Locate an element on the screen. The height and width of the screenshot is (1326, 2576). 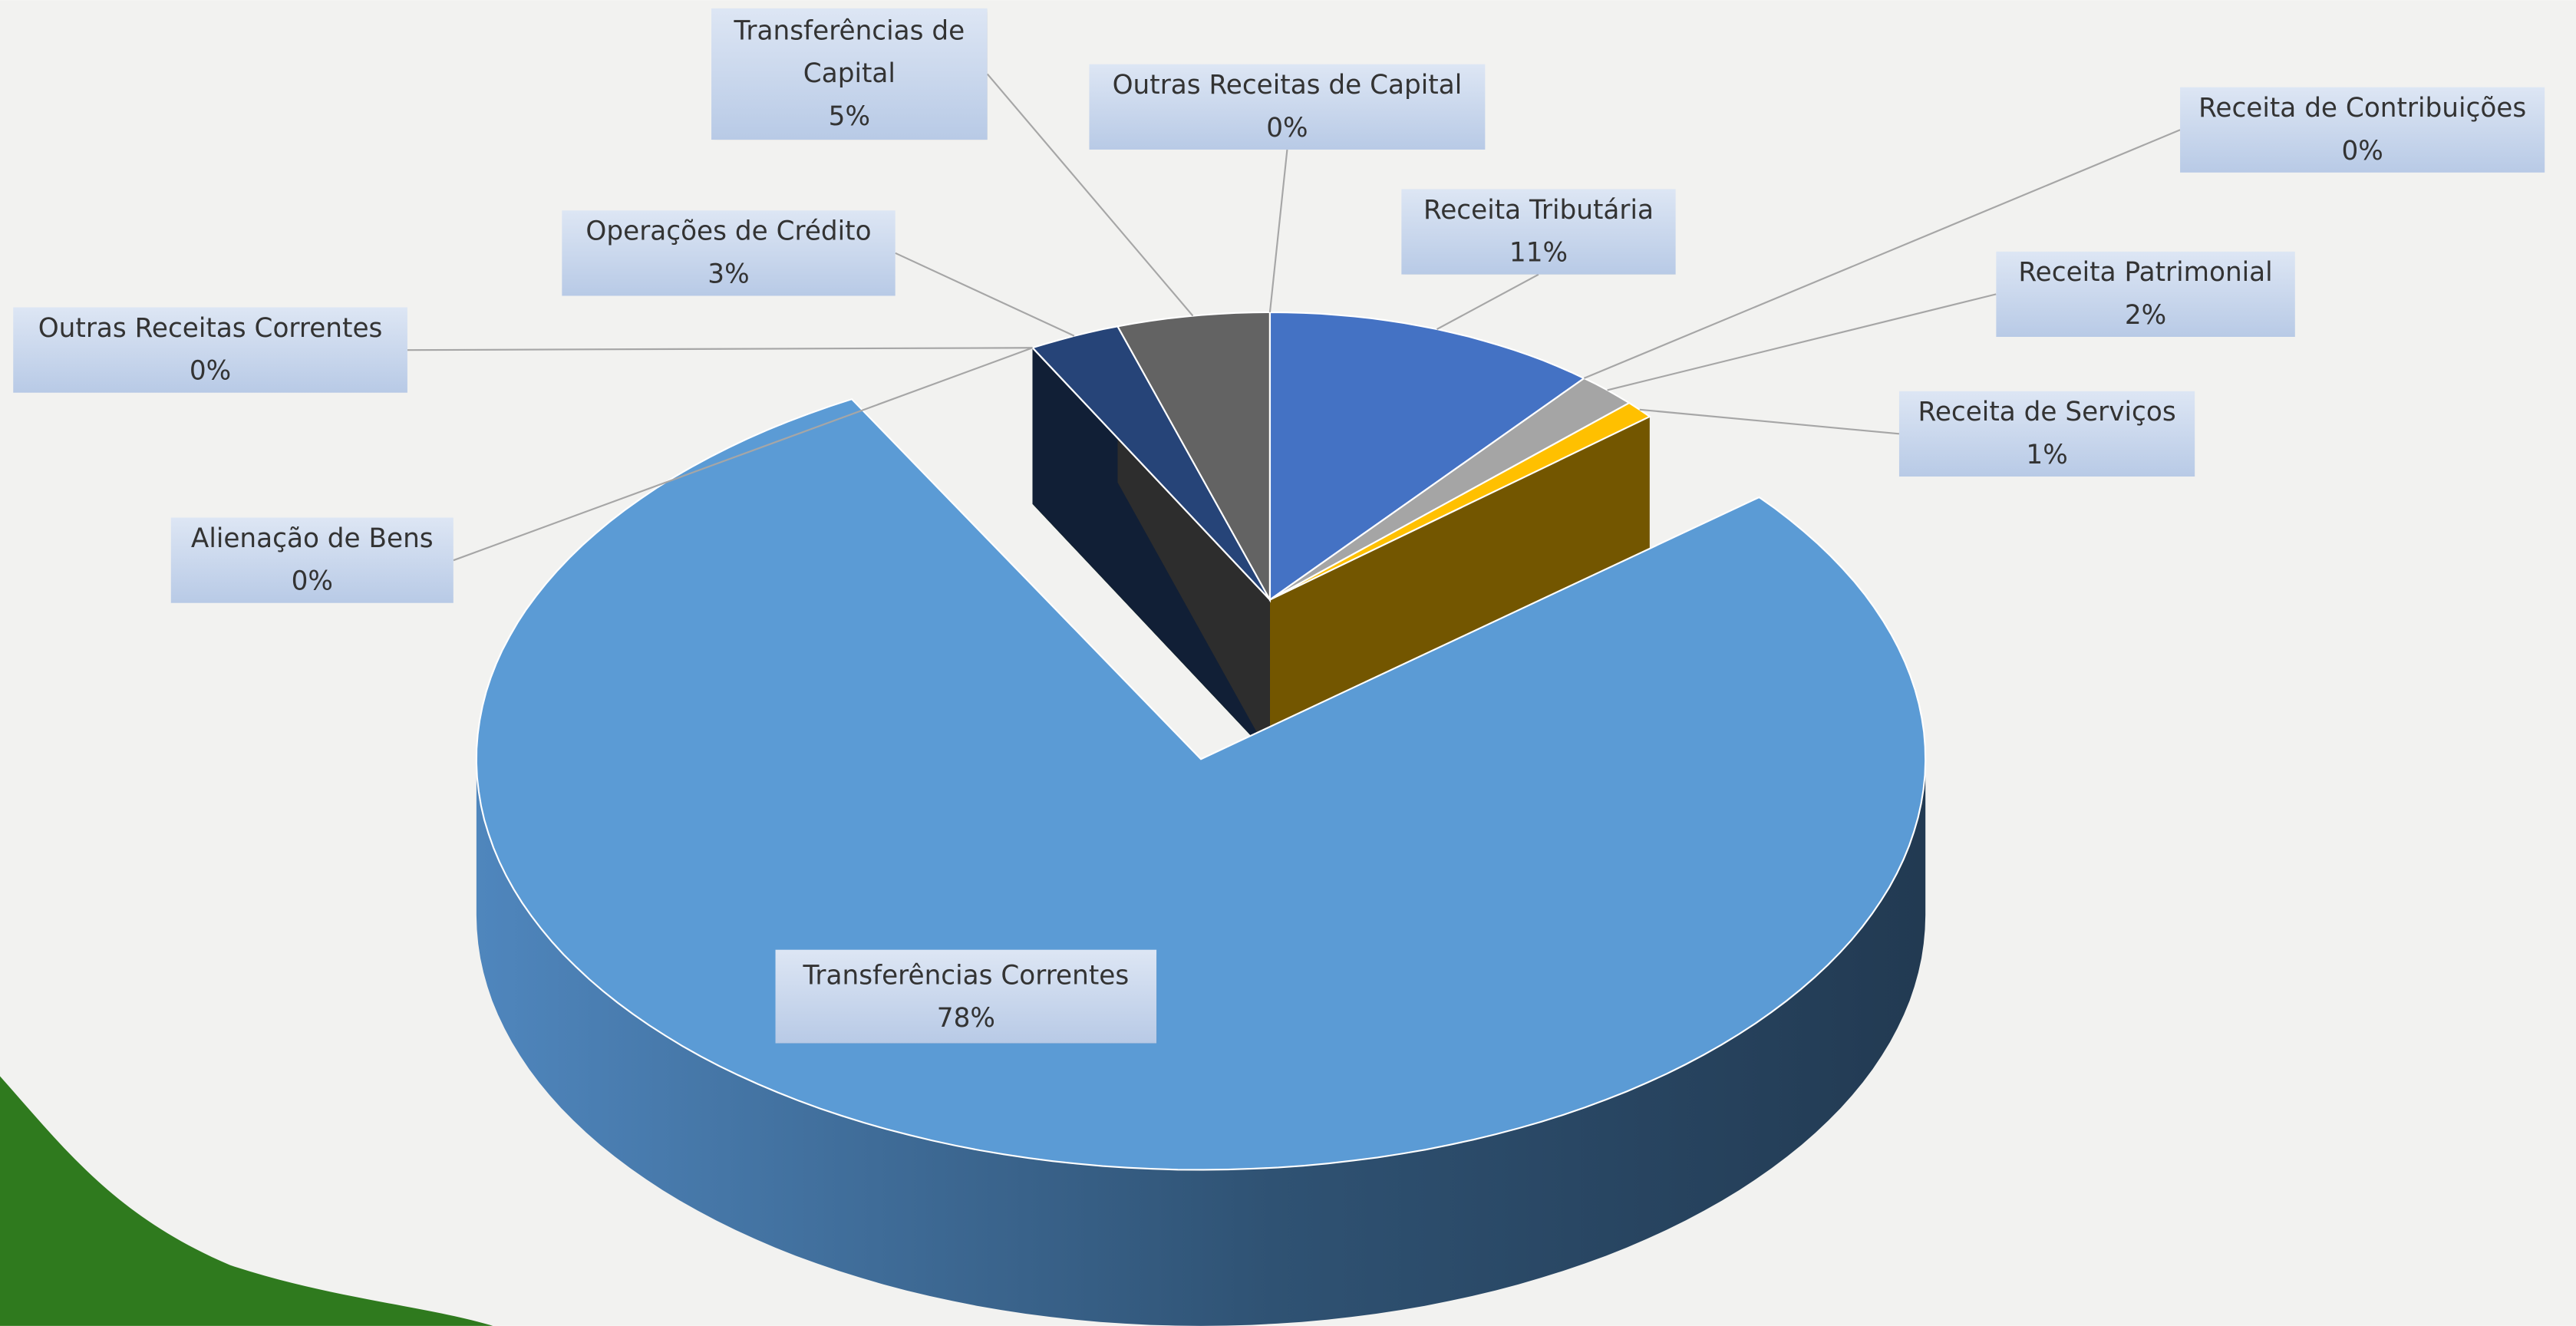
label-box: Alienação de Bens 0% is located at coordinates (312, 560).